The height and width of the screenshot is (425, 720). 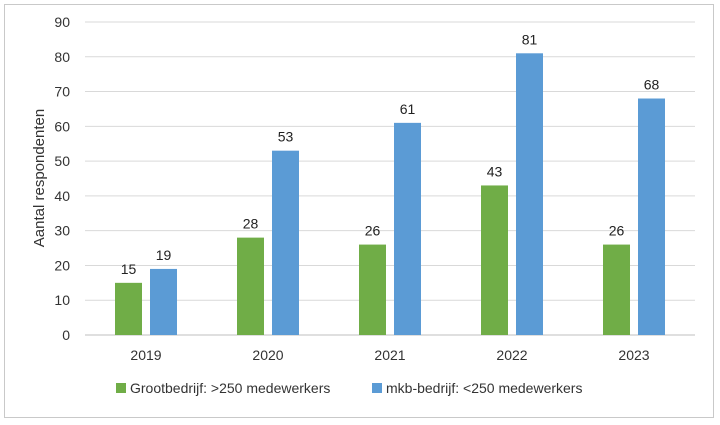 What do you see at coordinates (251, 224) in the screenshot?
I see `data-label: 28` at bounding box center [251, 224].